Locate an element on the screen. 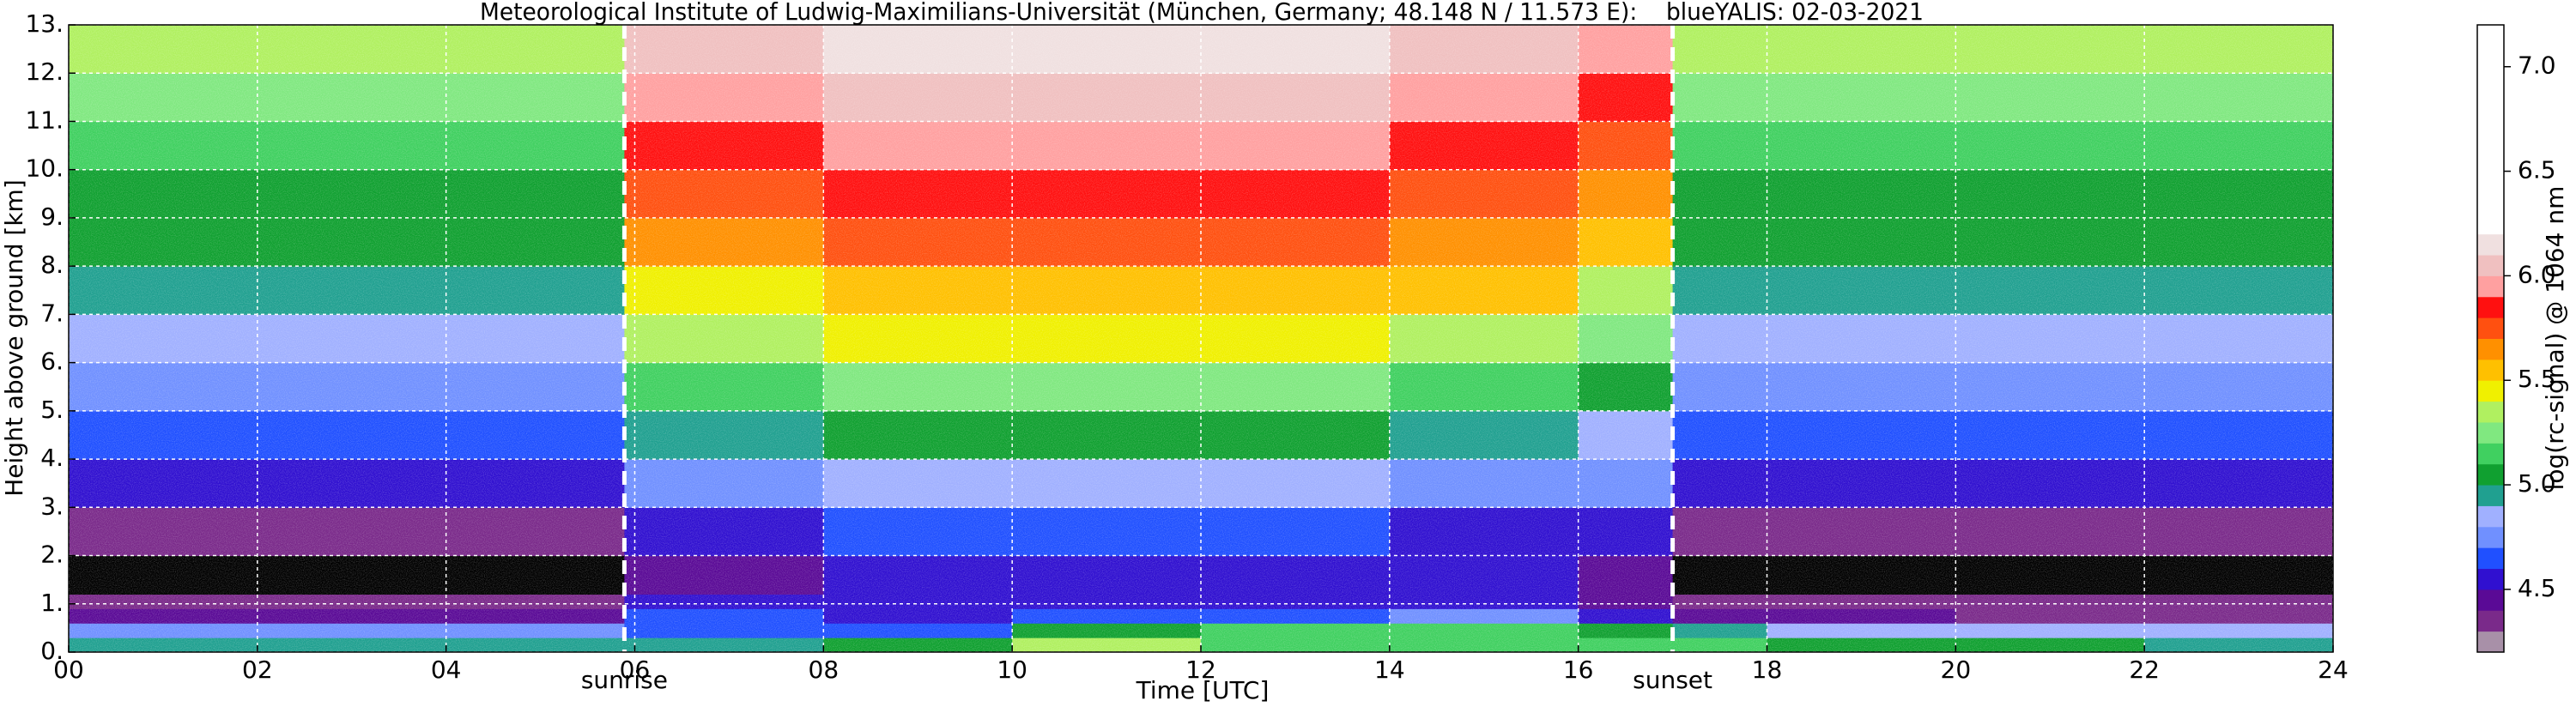 This screenshot has height=707, width=2576. colorbar-label: log(rc-signal) @ 1064 nm is located at coordinates (2555, 338).